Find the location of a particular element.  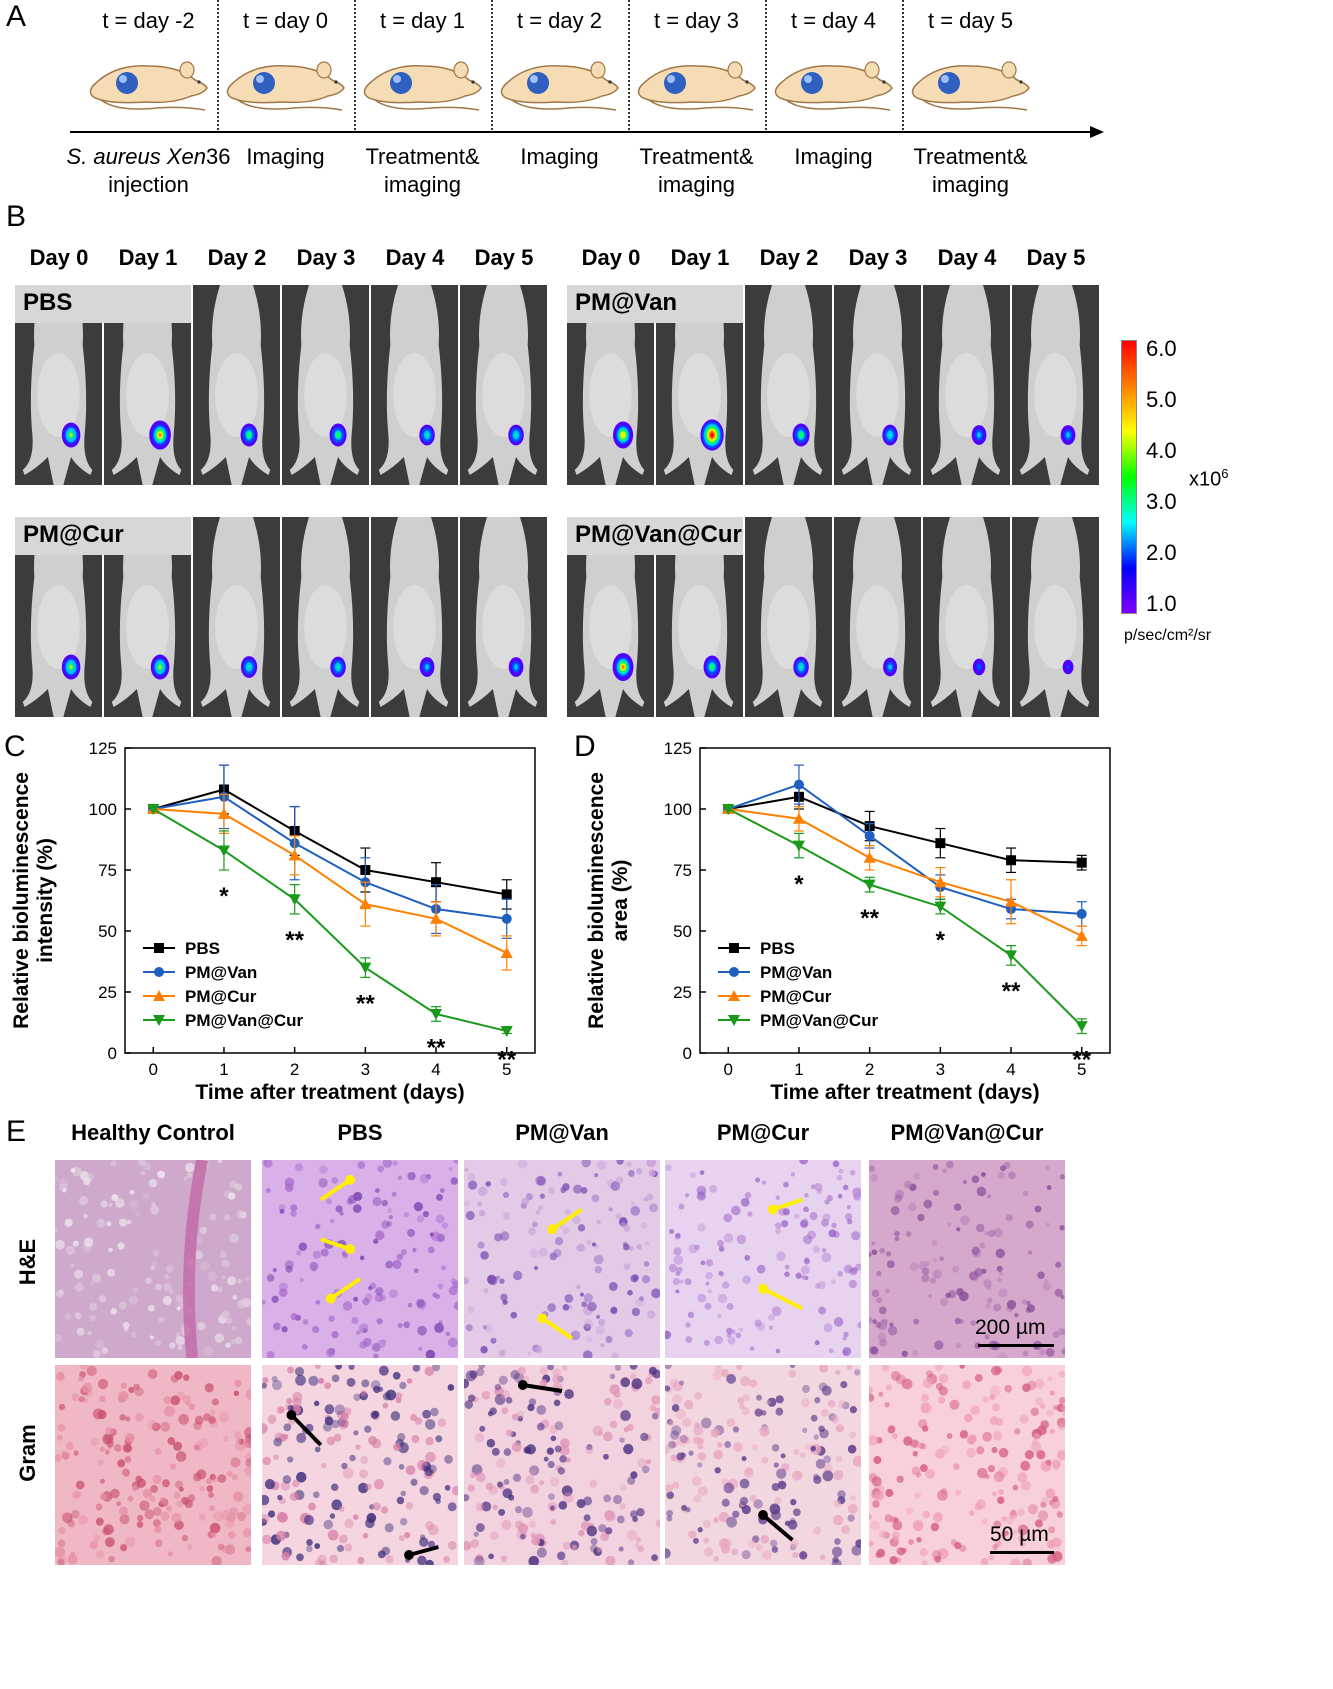

timeline-time-label: t = day 3 is located at coordinates (696, 20).